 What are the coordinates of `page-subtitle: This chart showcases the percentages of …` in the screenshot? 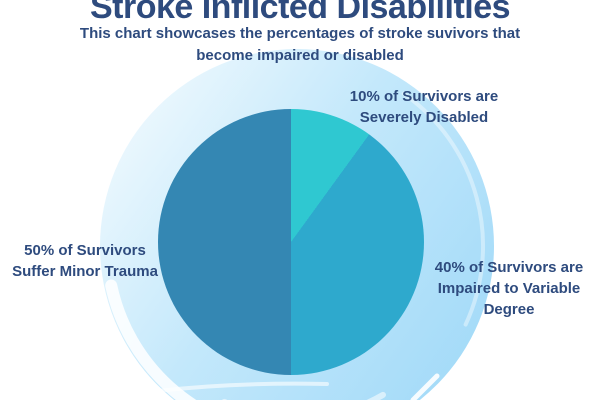 It's located at (300, 45).